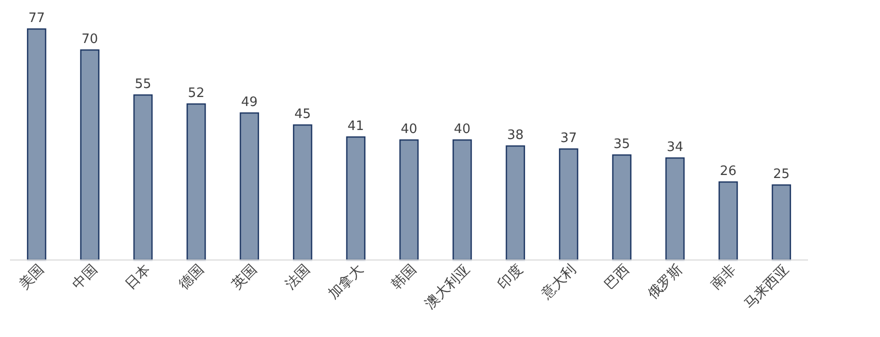 This screenshot has width=880, height=337. What do you see at coordinates (138, 277) in the screenshot?
I see `x-tick-label: 日本` at bounding box center [138, 277].